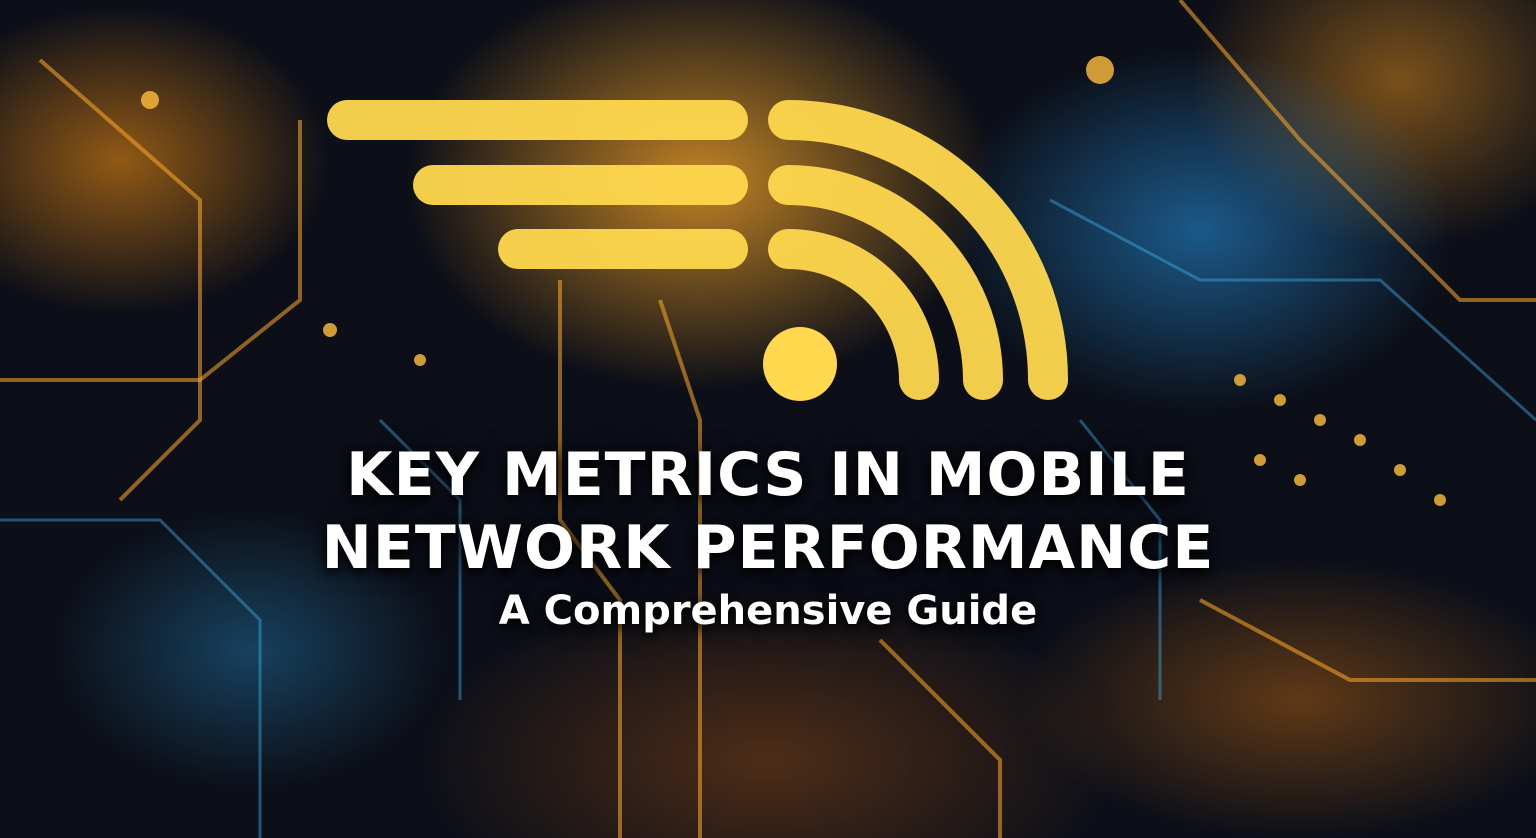 The image size is (1536, 838). I want to click on signal-arc-middle, so click(885, 282).